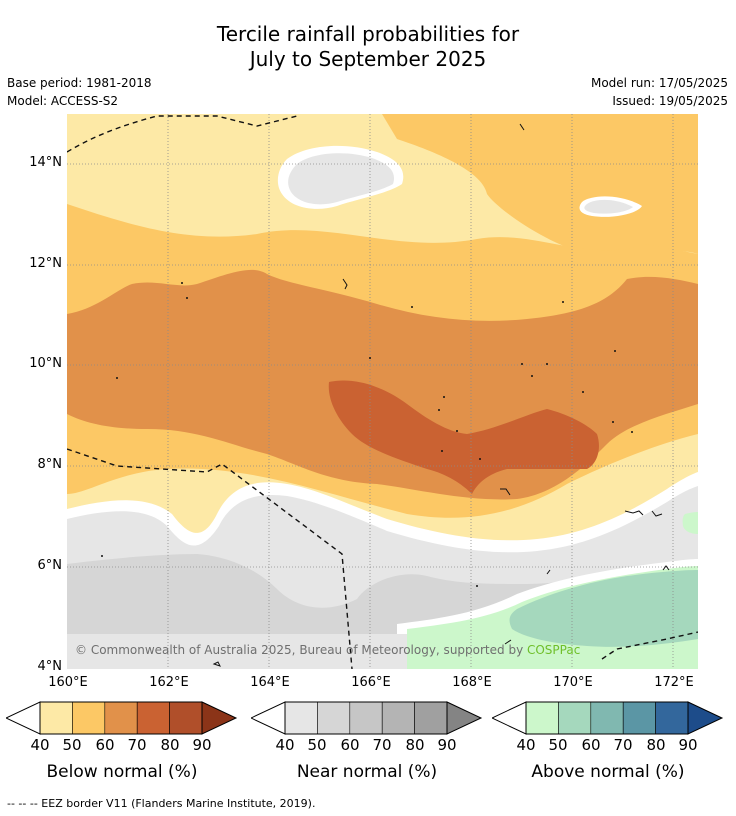 The width and height of the screenshot is (736, 816). Describe the element at coordinates (122, 745) in the screenshot. I see `legend-below-ticks: 40 50 60 70 80 90` at that location.